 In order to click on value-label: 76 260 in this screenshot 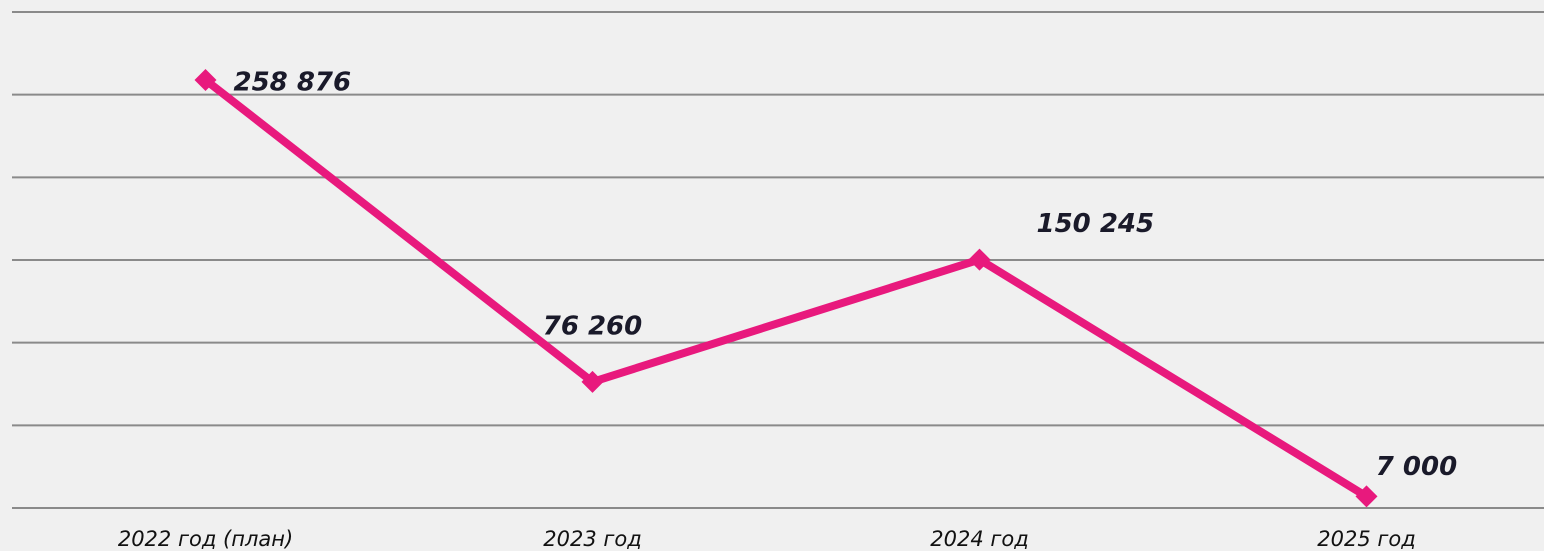, I will do `click(593, 326)`.